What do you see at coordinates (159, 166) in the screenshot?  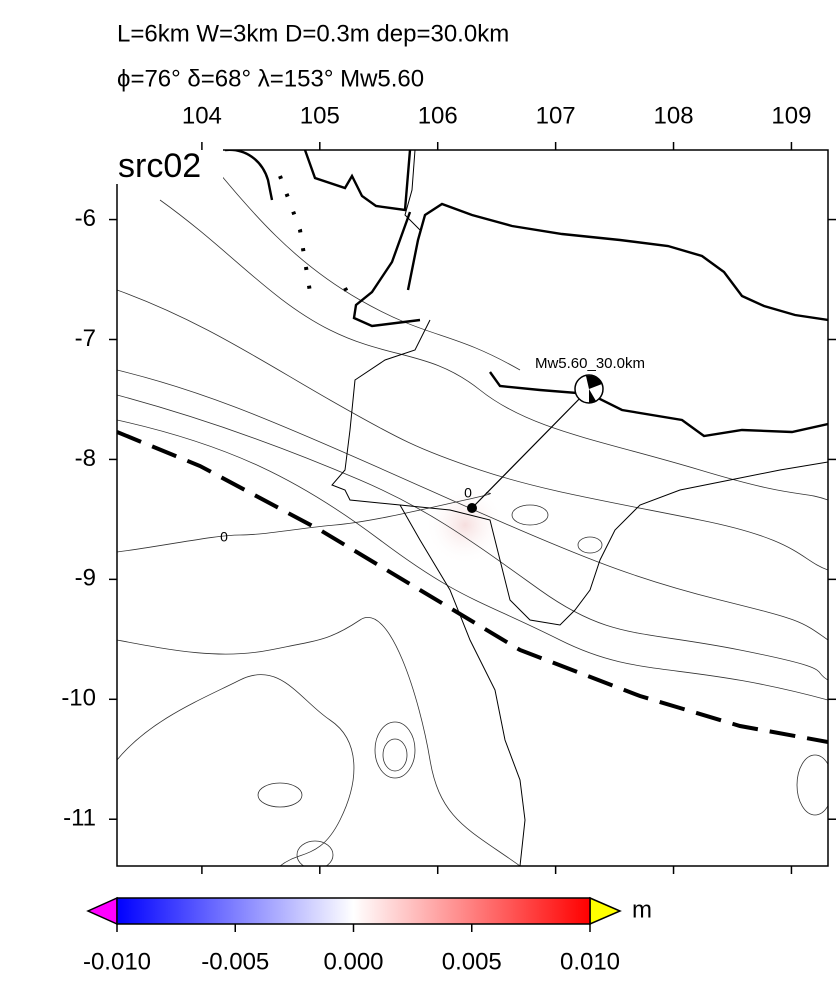 I see `map-label: src02` at bounding box center [159, 166].